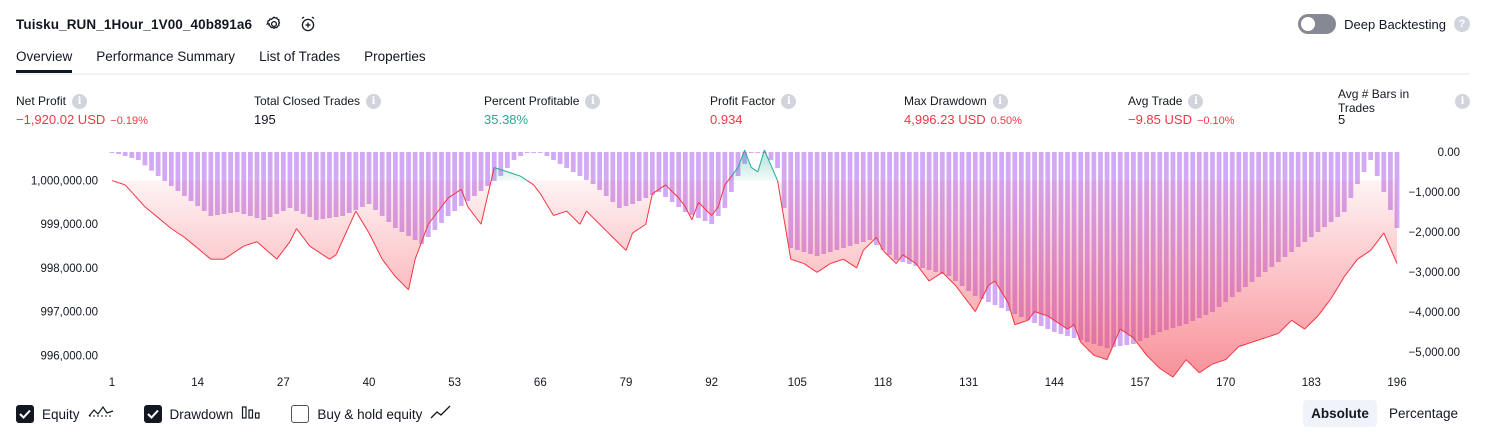  I want to click on tab-performance-summary: Performance Summary, so click(166, 56).